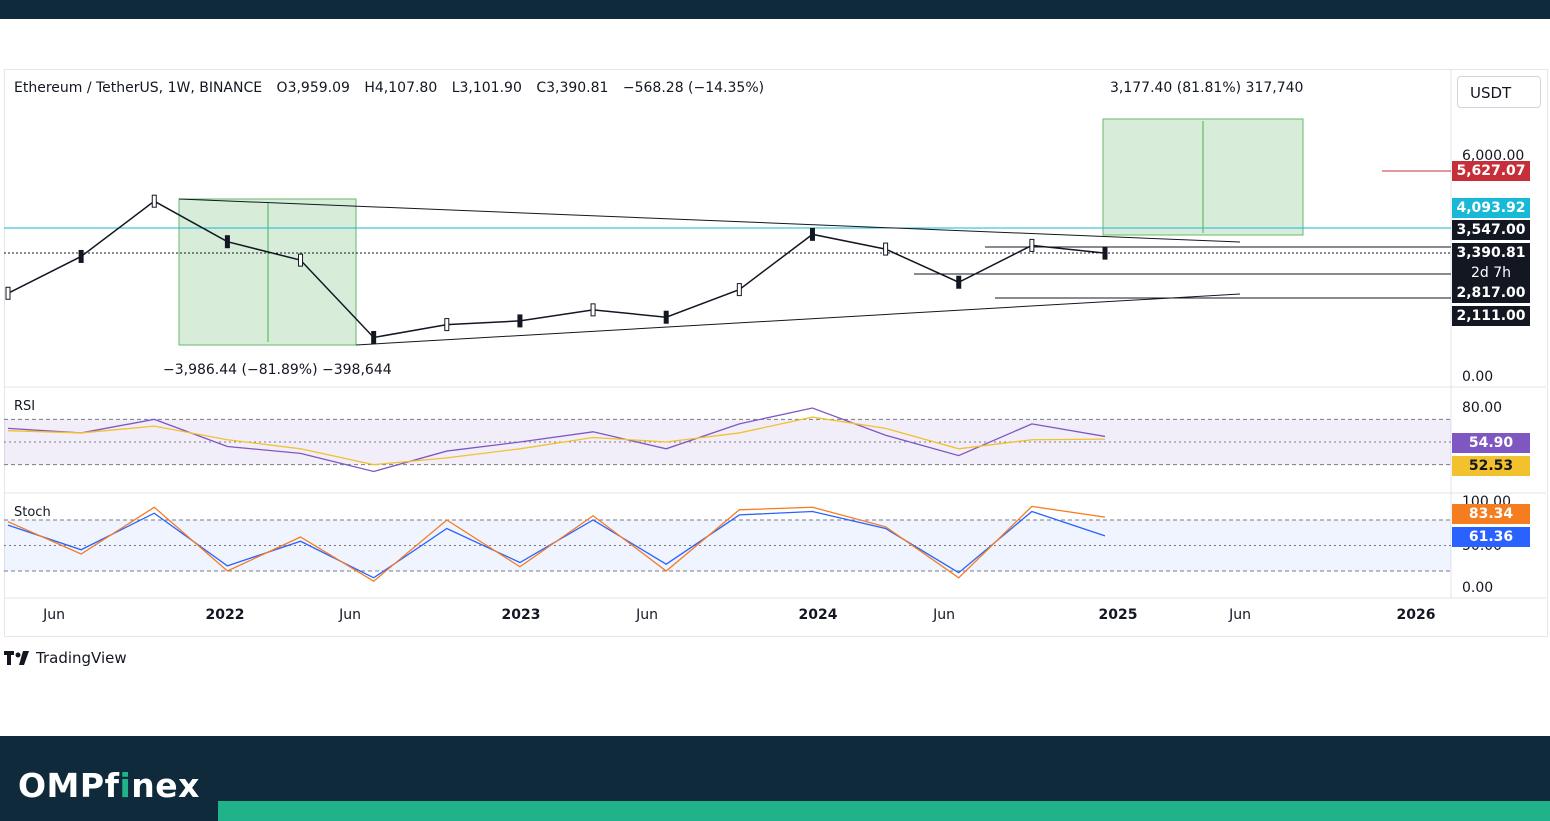 This screenshot has width=1550, height=821. What do you see at coordinates (69, 785) in the screenshot?
I see `logo-part-1: OMPf` at bounding box center [69, 785].